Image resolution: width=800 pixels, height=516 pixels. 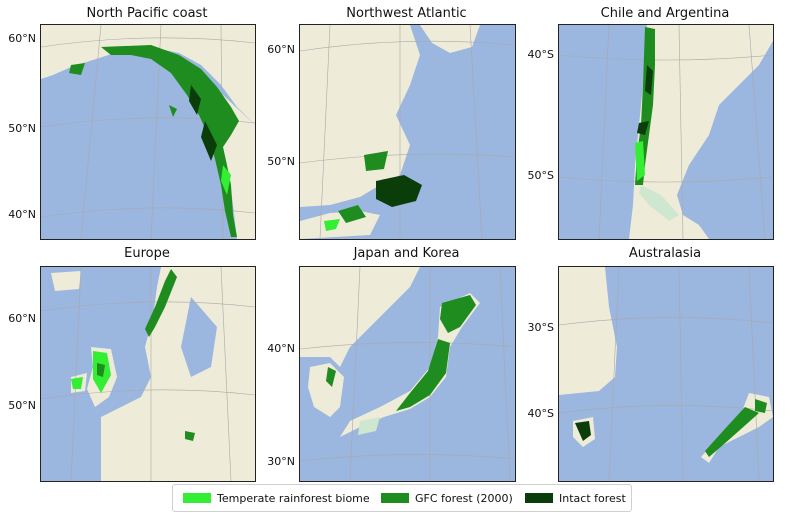 What do you see at coordinates (395, 498) in the screenshot?
I see `legend-swatch-gfc` at bounding box center [395, 498].